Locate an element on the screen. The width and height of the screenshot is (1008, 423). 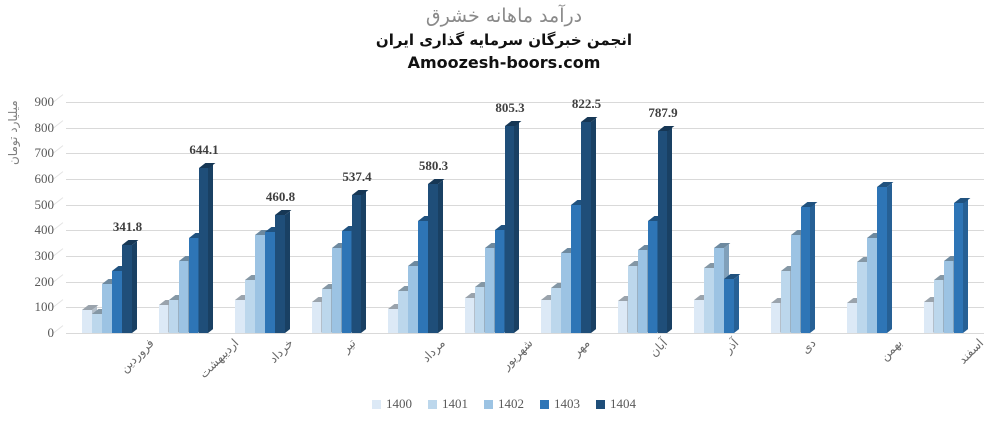
x-axis-tick-label: تیر is located at coordinates (348, 346).